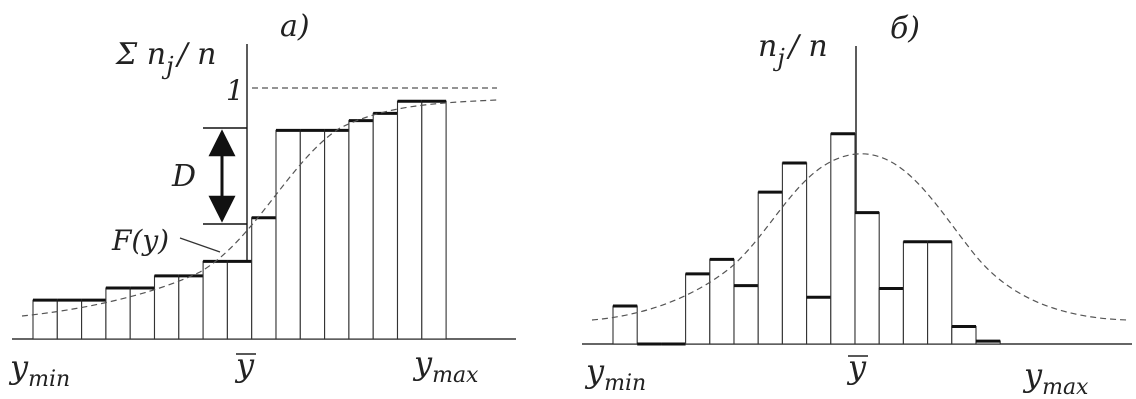  I want to click on panel-b-y-axis-label: nj / n, so click(793, 50).